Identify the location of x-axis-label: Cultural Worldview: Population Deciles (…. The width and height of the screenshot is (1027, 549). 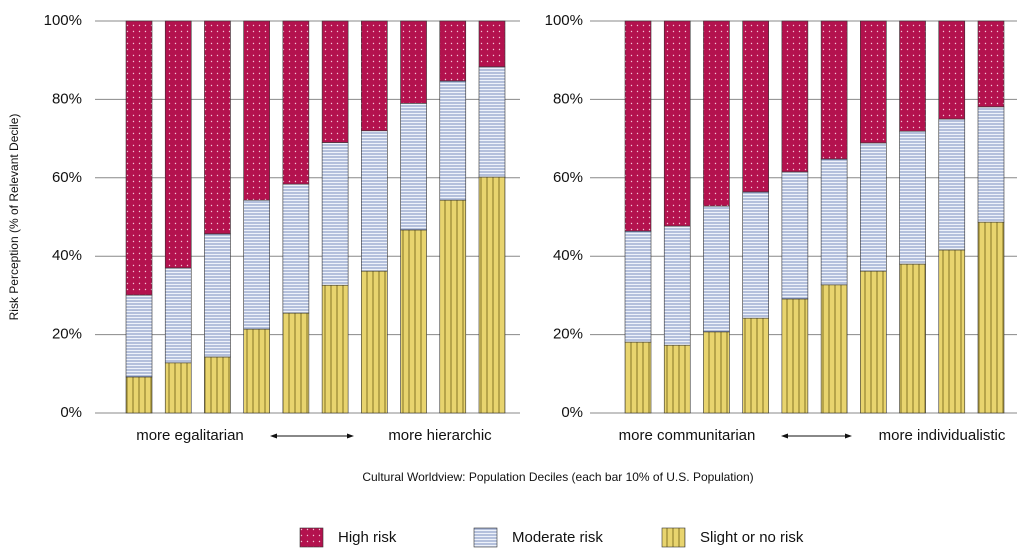
(557, 477).